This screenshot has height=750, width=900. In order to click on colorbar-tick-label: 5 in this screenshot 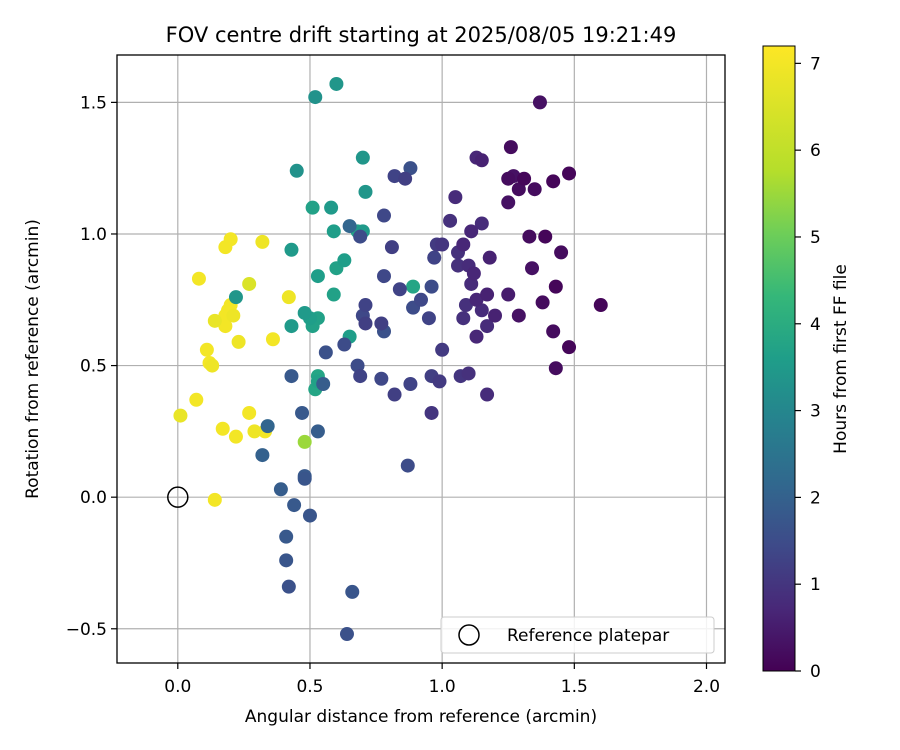, I will do `click(815, 238)`.